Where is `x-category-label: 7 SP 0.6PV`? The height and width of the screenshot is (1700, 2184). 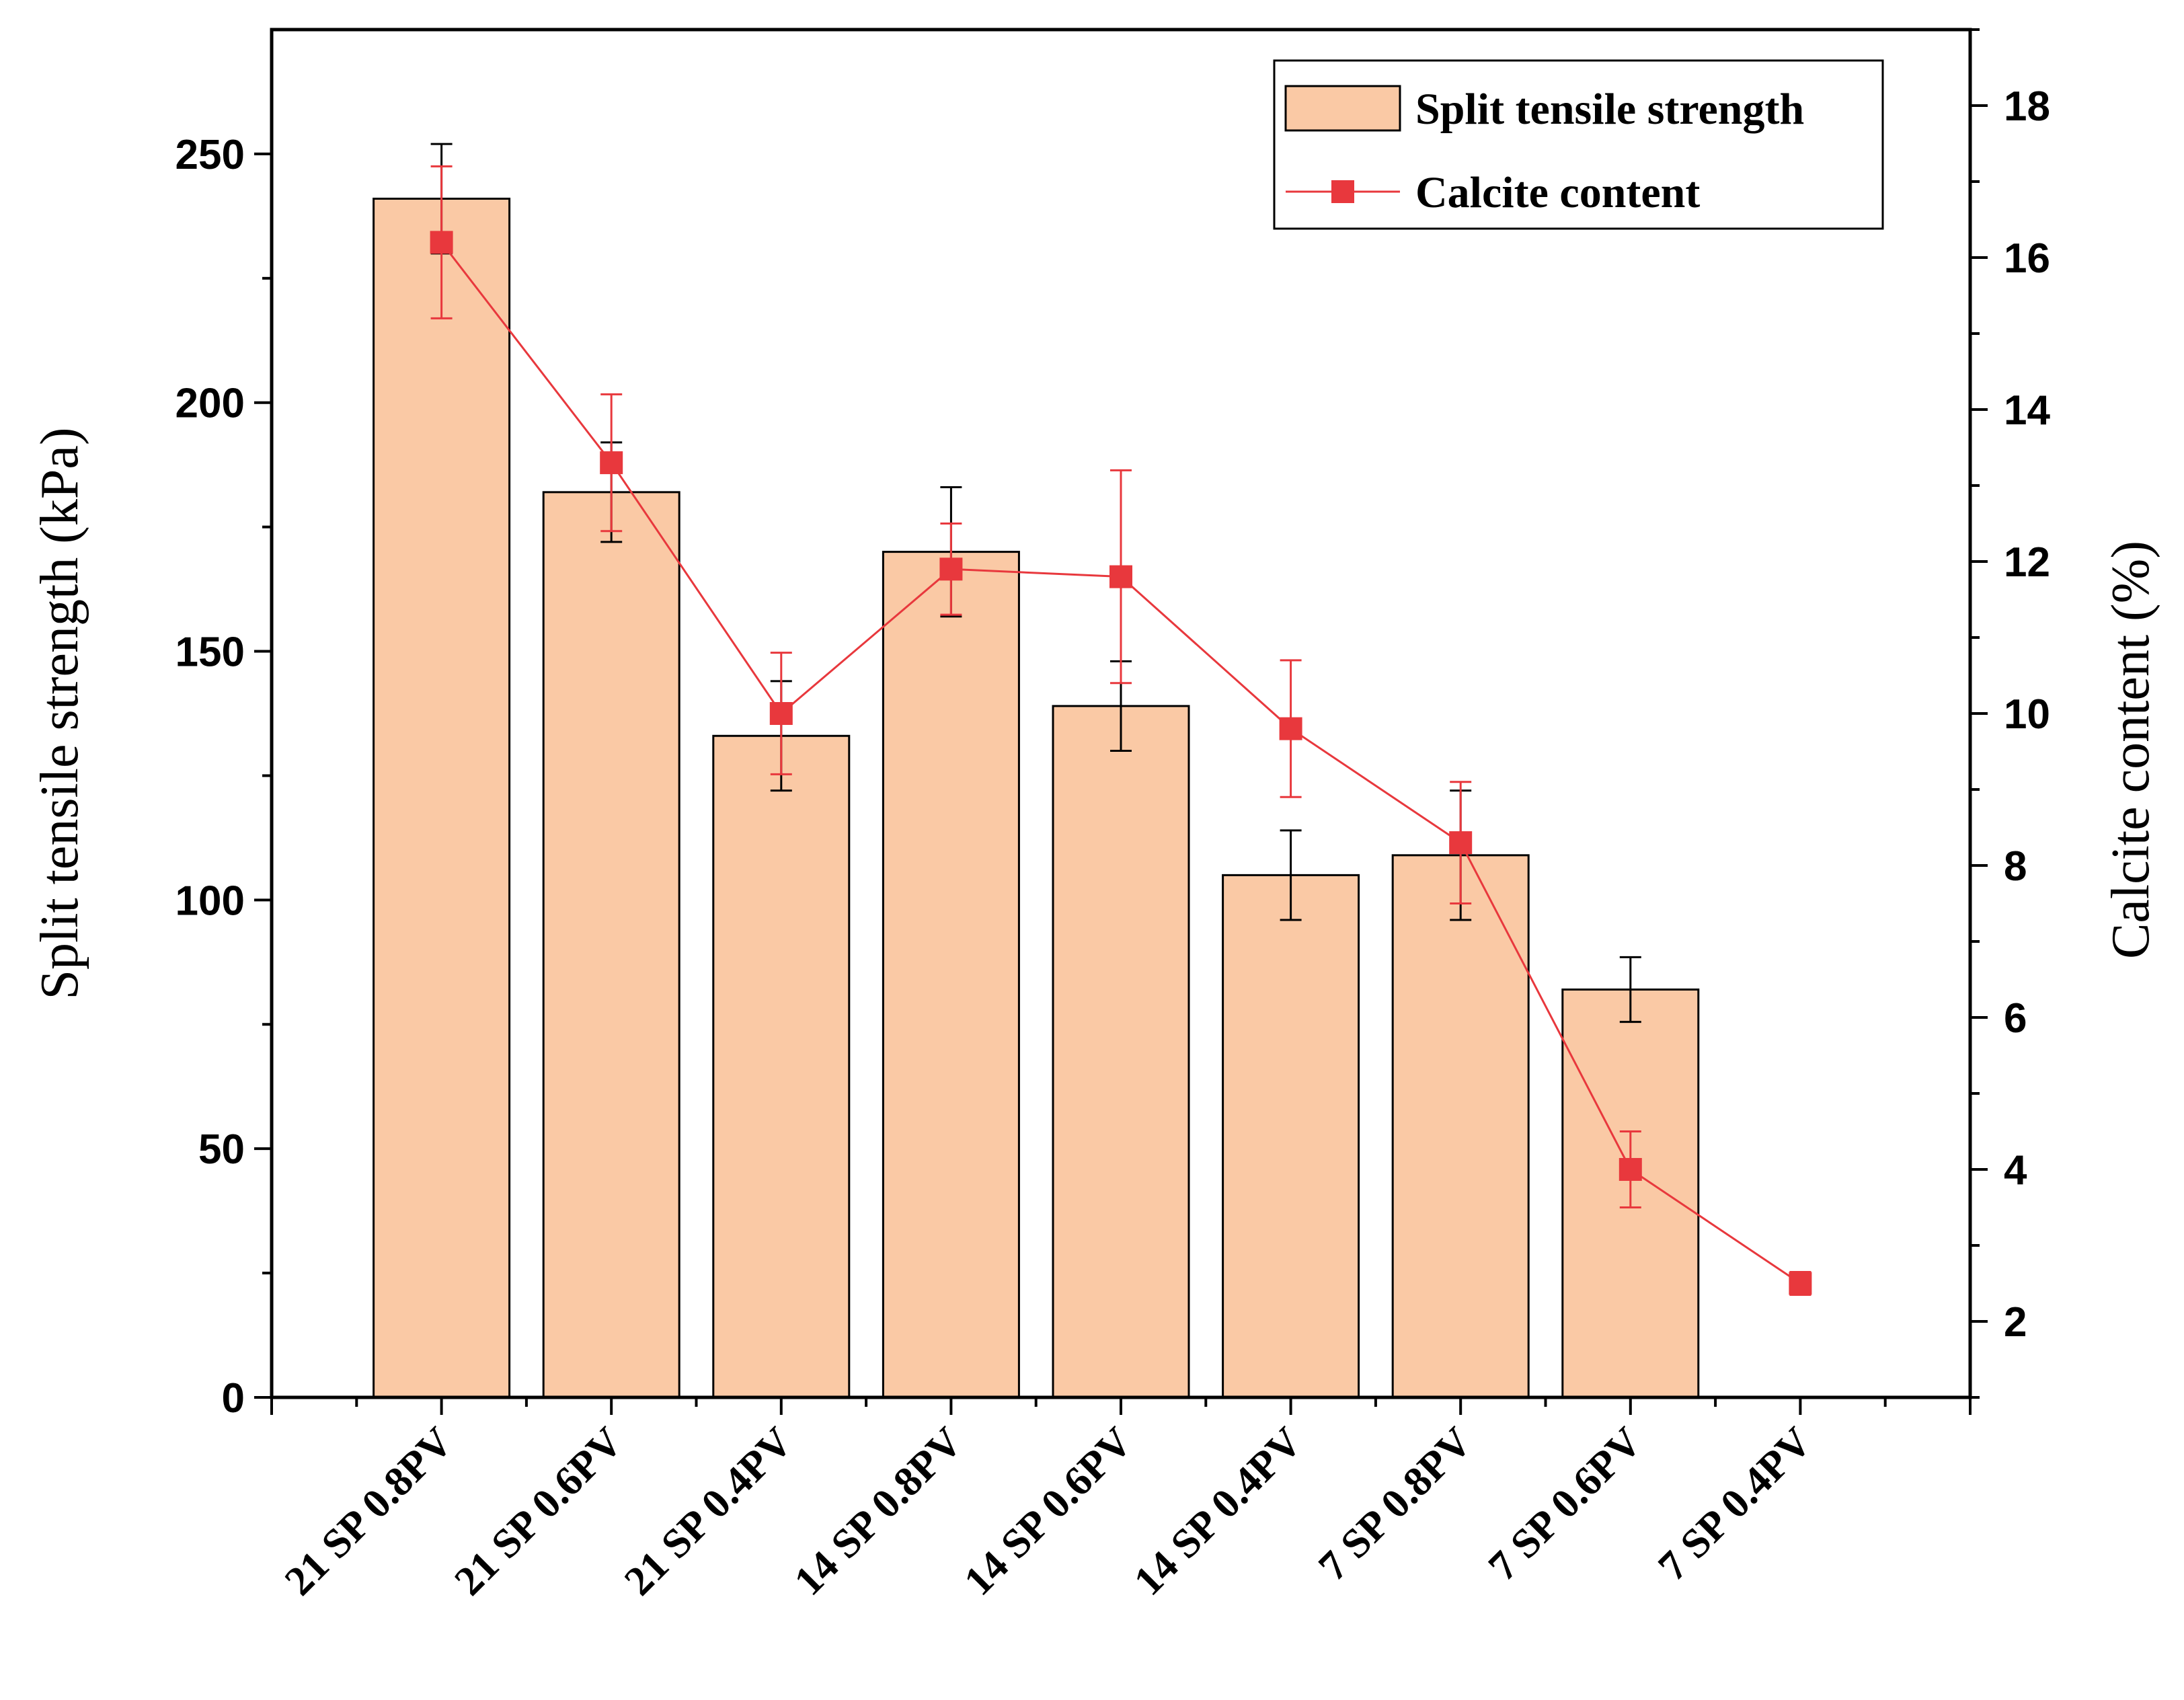
x-category-label: 7 SP 0.6PV is located at coordinates (1565, 1505).